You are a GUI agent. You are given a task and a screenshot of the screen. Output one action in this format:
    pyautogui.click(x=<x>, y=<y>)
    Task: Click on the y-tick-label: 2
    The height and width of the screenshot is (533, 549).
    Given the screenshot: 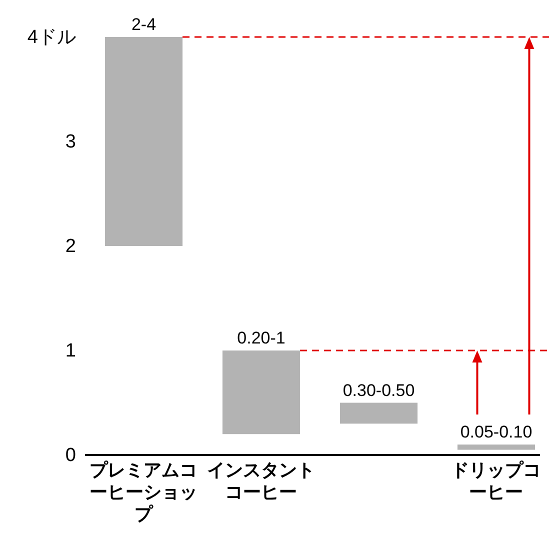 What is the action you would take?
    pyautogui.click(x=70, y=246)
    